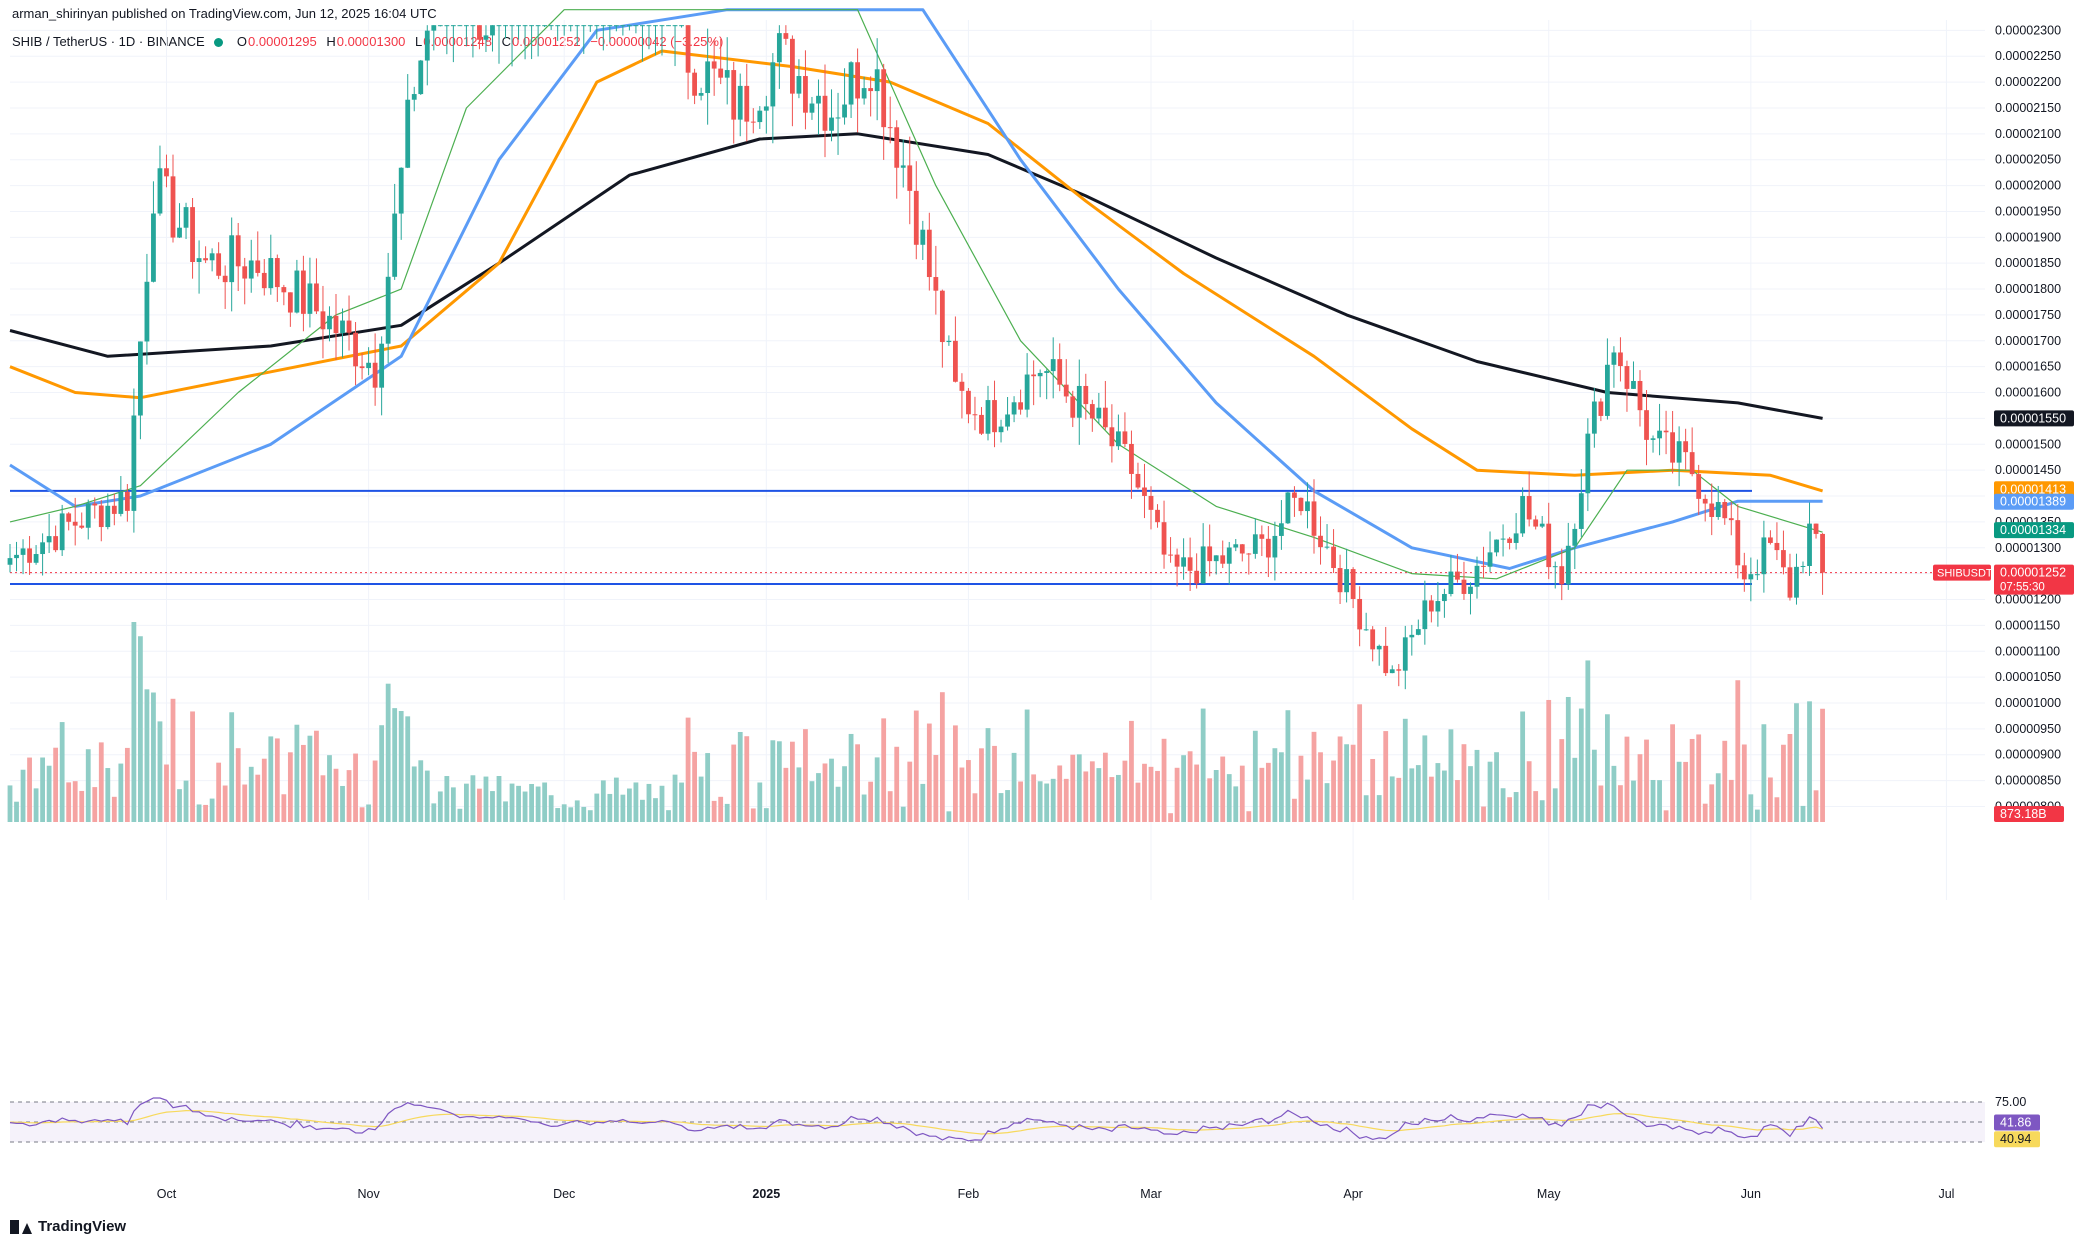 This screenshot has width=2084, height=1244. Describe the element at coordinates (2028, 134) in the screenshot. I see `price-tick-label: 0.00002100` at that location.